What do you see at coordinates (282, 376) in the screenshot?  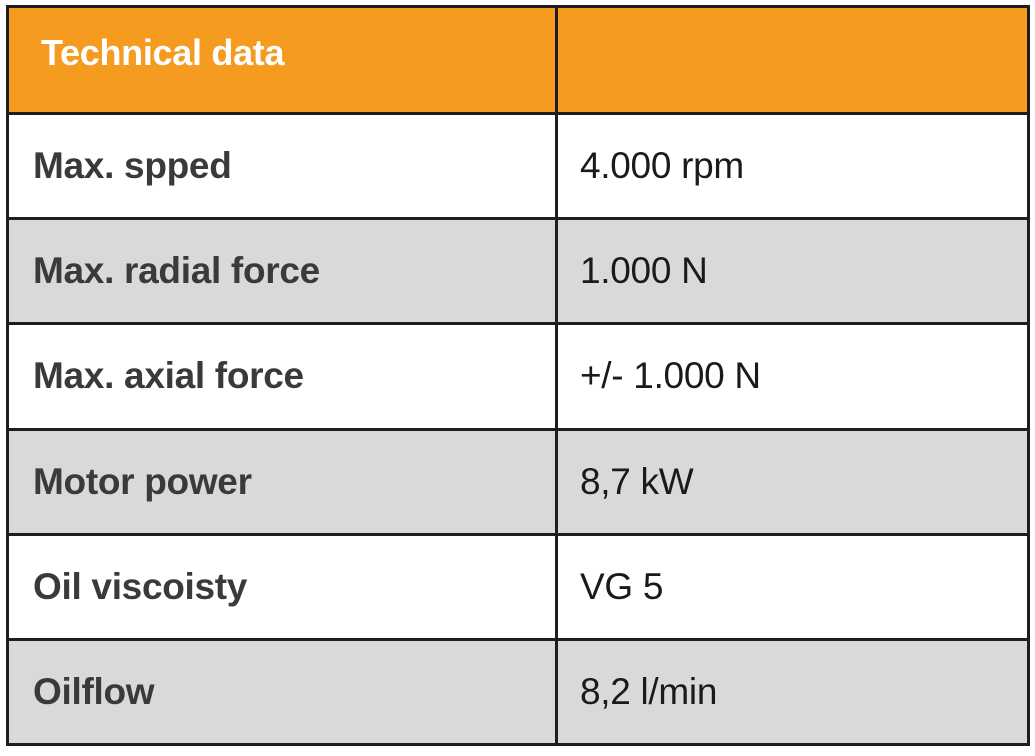 I see `row-label: Max. axial force` at bounding box center [282, 376].